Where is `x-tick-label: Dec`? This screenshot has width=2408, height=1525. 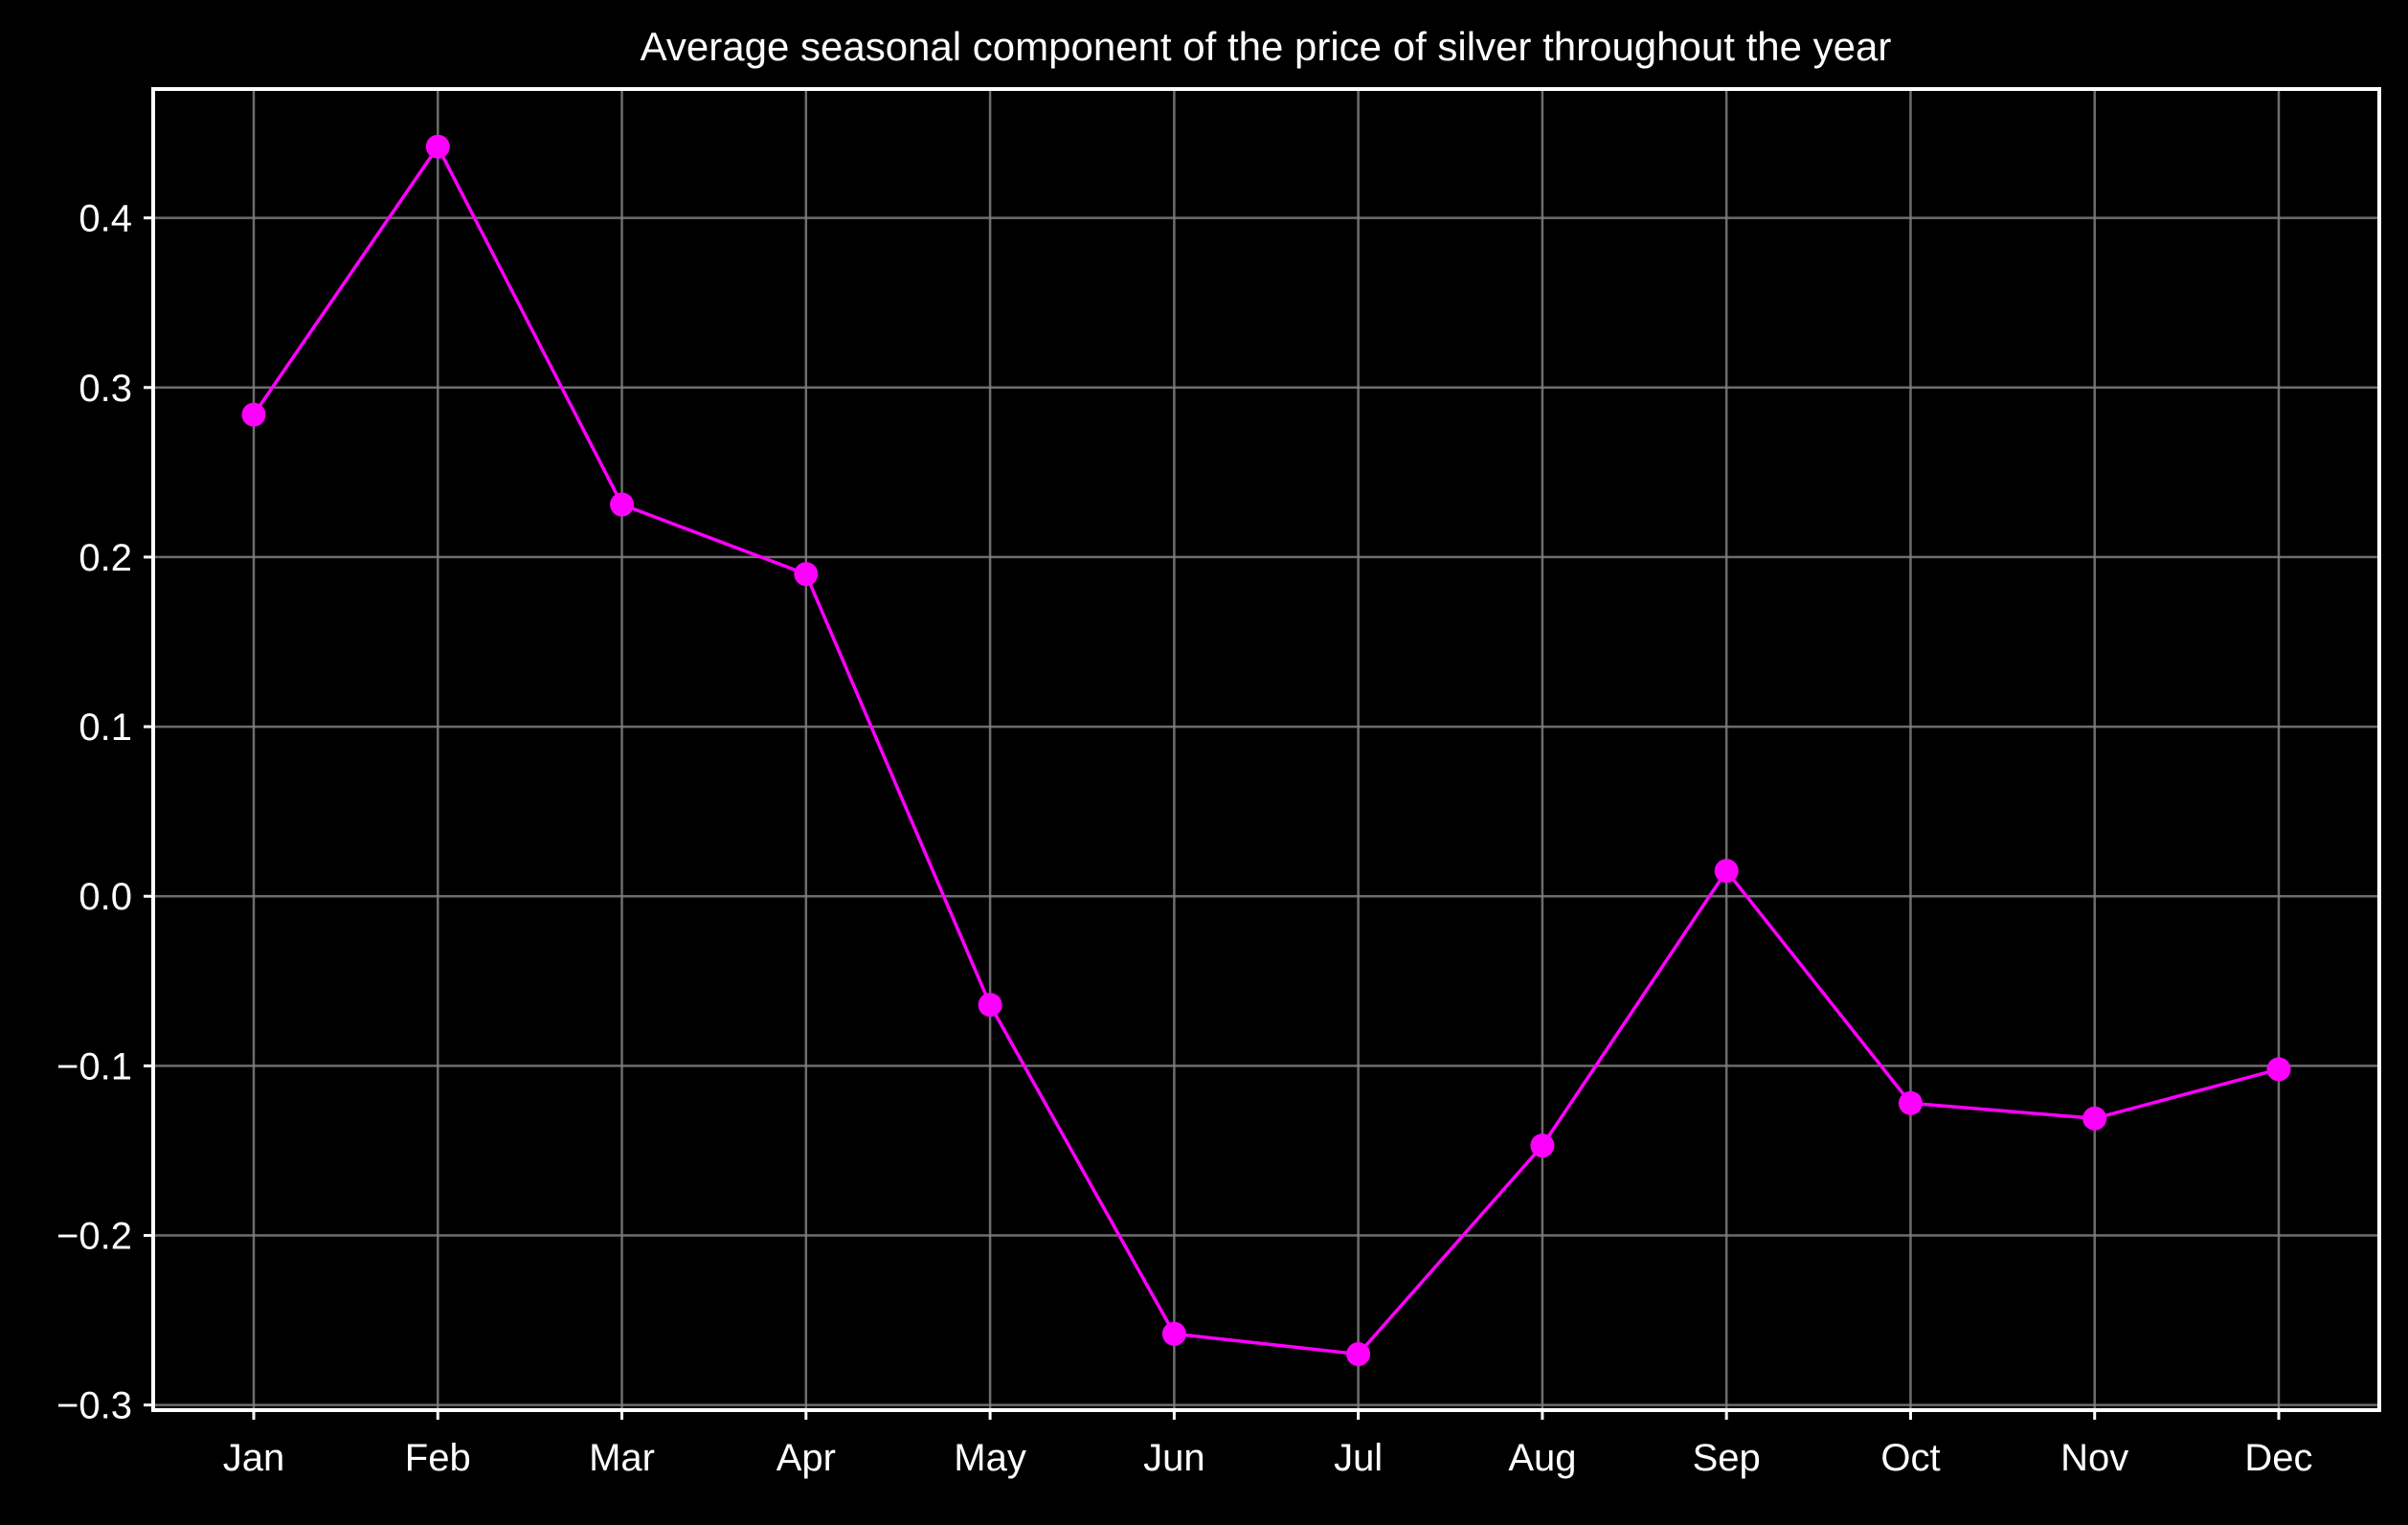 x-tick-label: Dec is located at coordinates (2278, 1458).